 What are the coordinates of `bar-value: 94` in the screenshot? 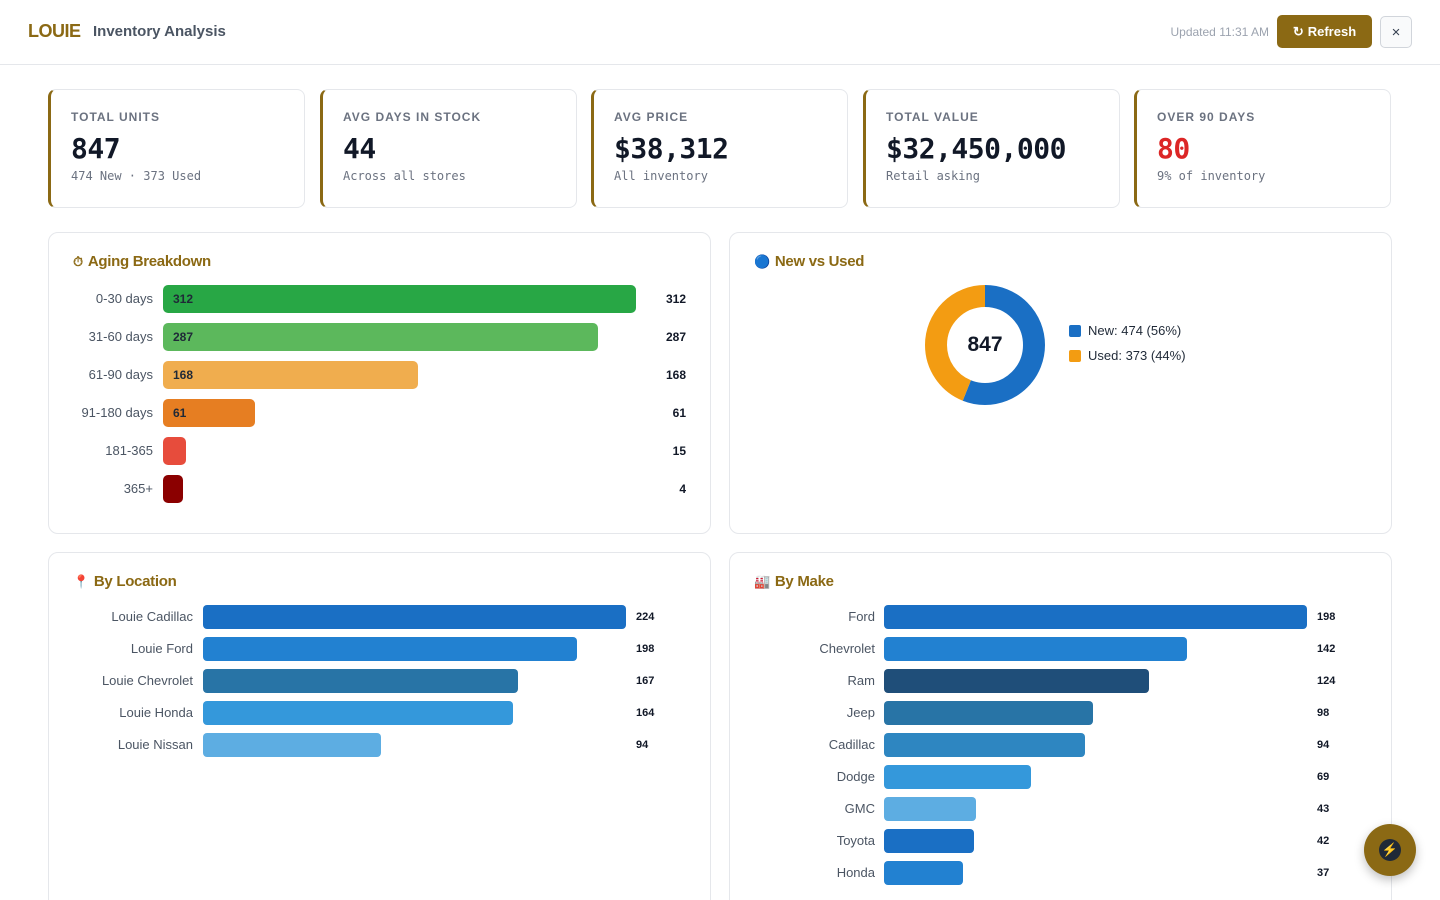 It's located at (1323, 745).